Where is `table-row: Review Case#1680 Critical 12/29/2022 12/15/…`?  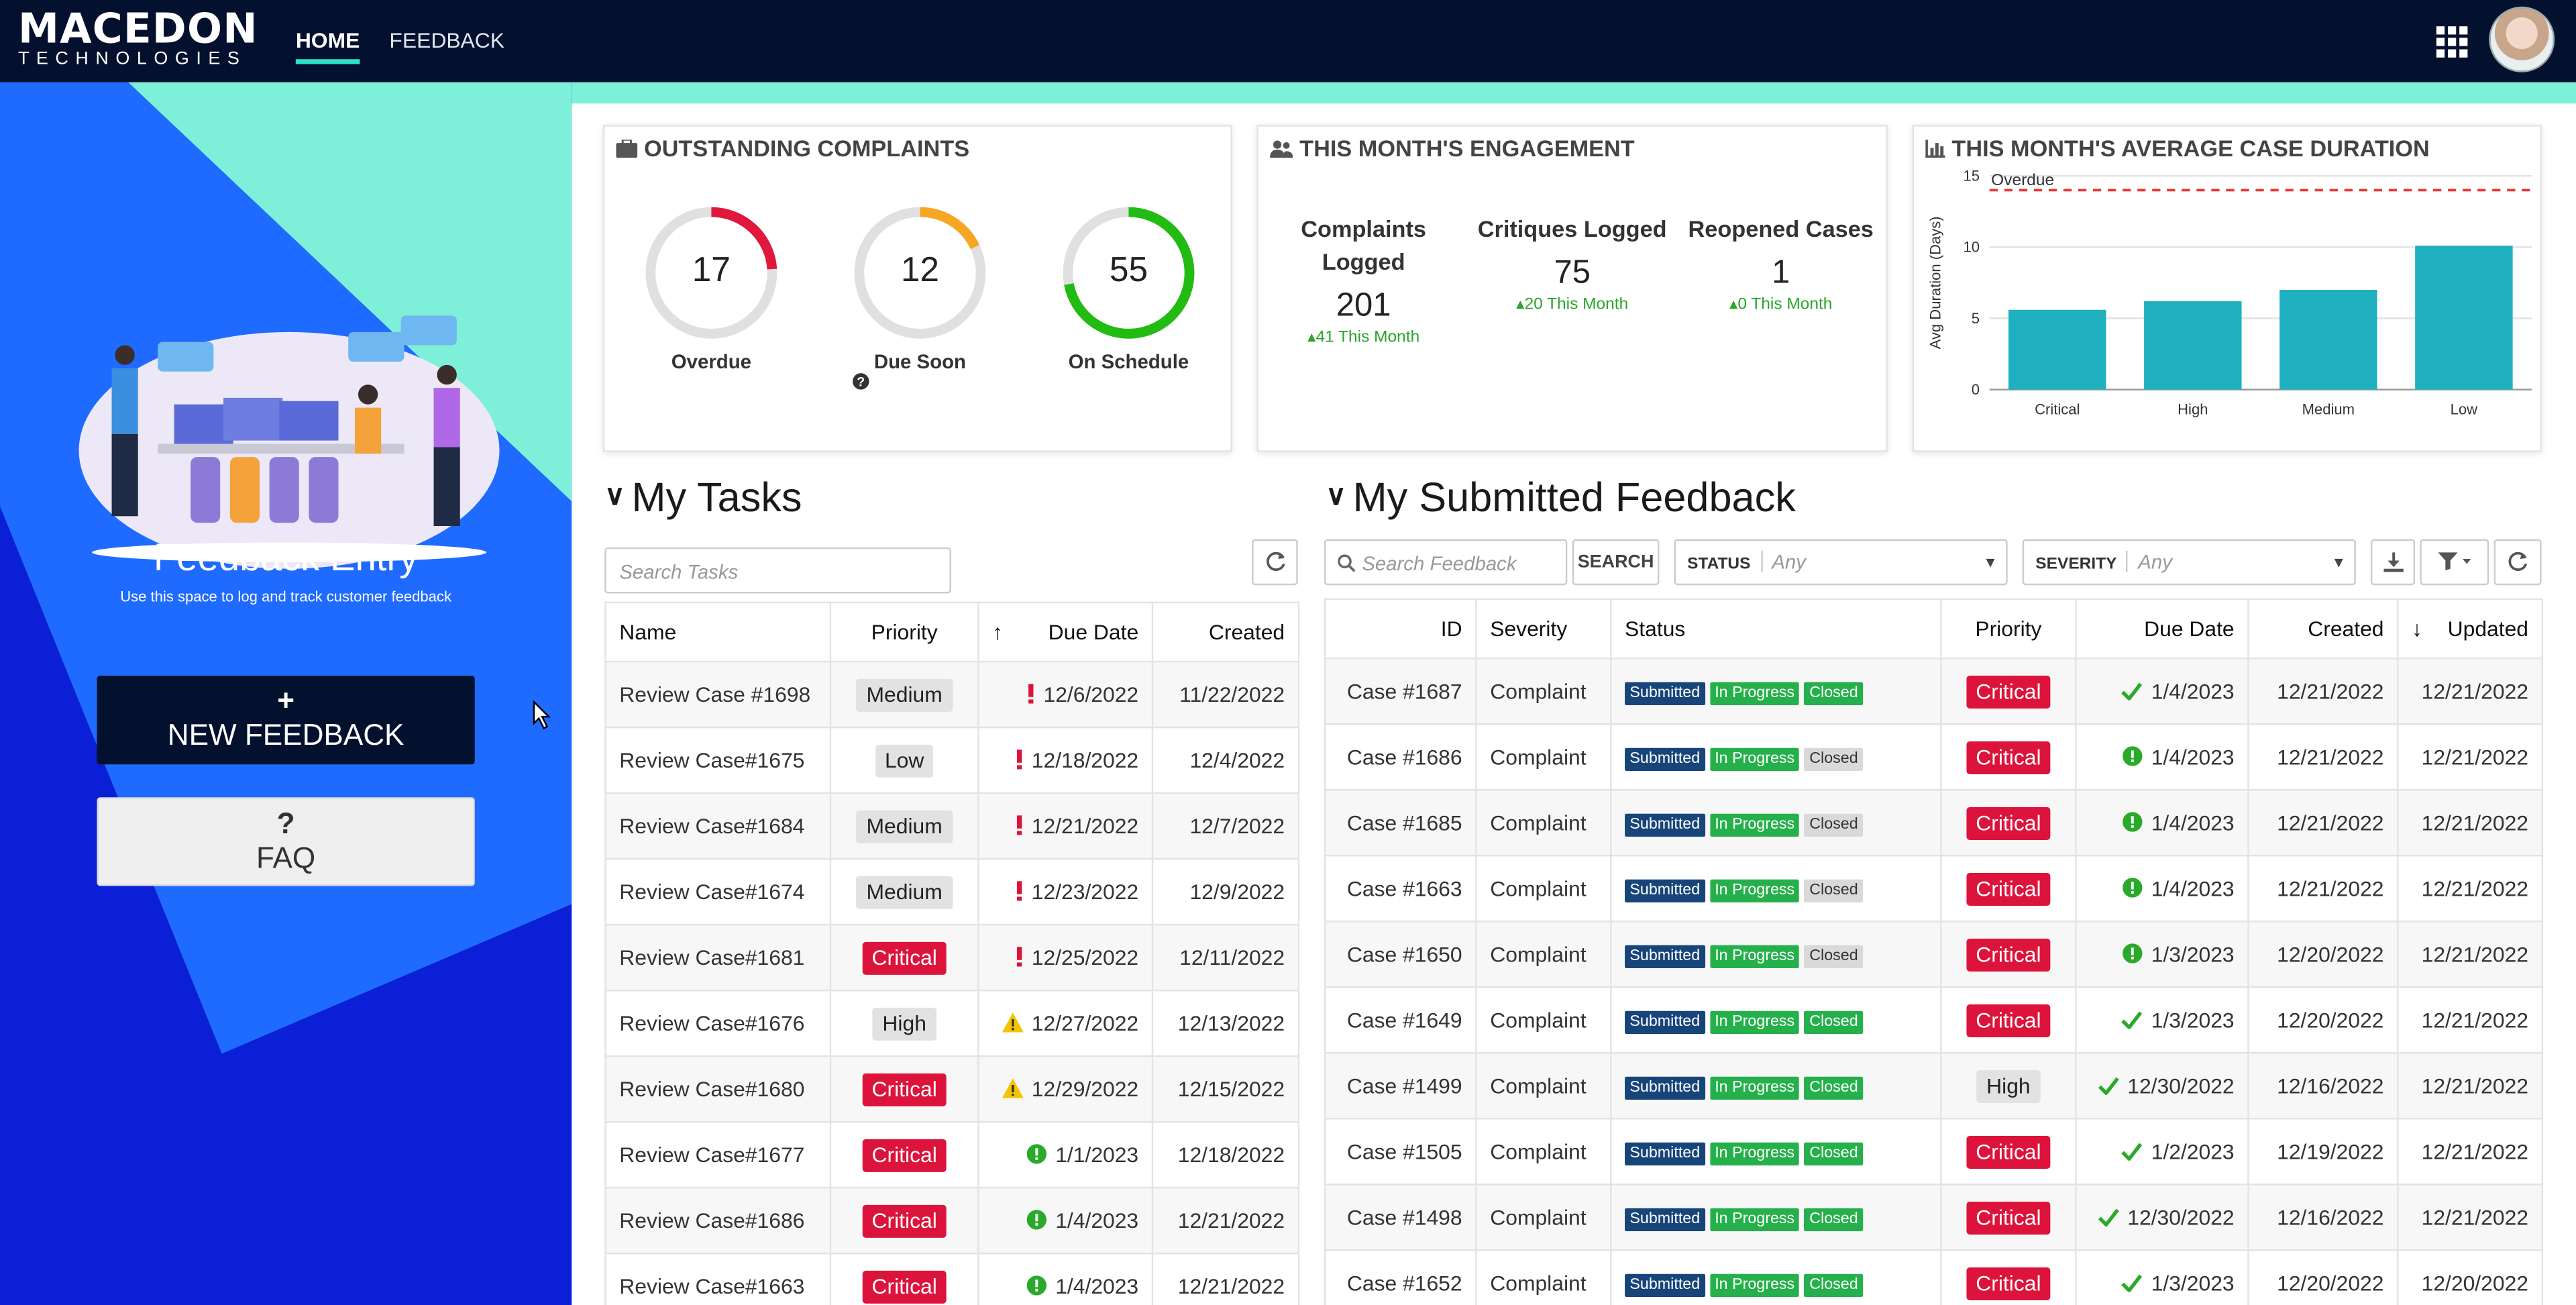 table-row: Review Case#1680 Critical 12/29/2022 12/15/… is located at coordinates (952, 1089).